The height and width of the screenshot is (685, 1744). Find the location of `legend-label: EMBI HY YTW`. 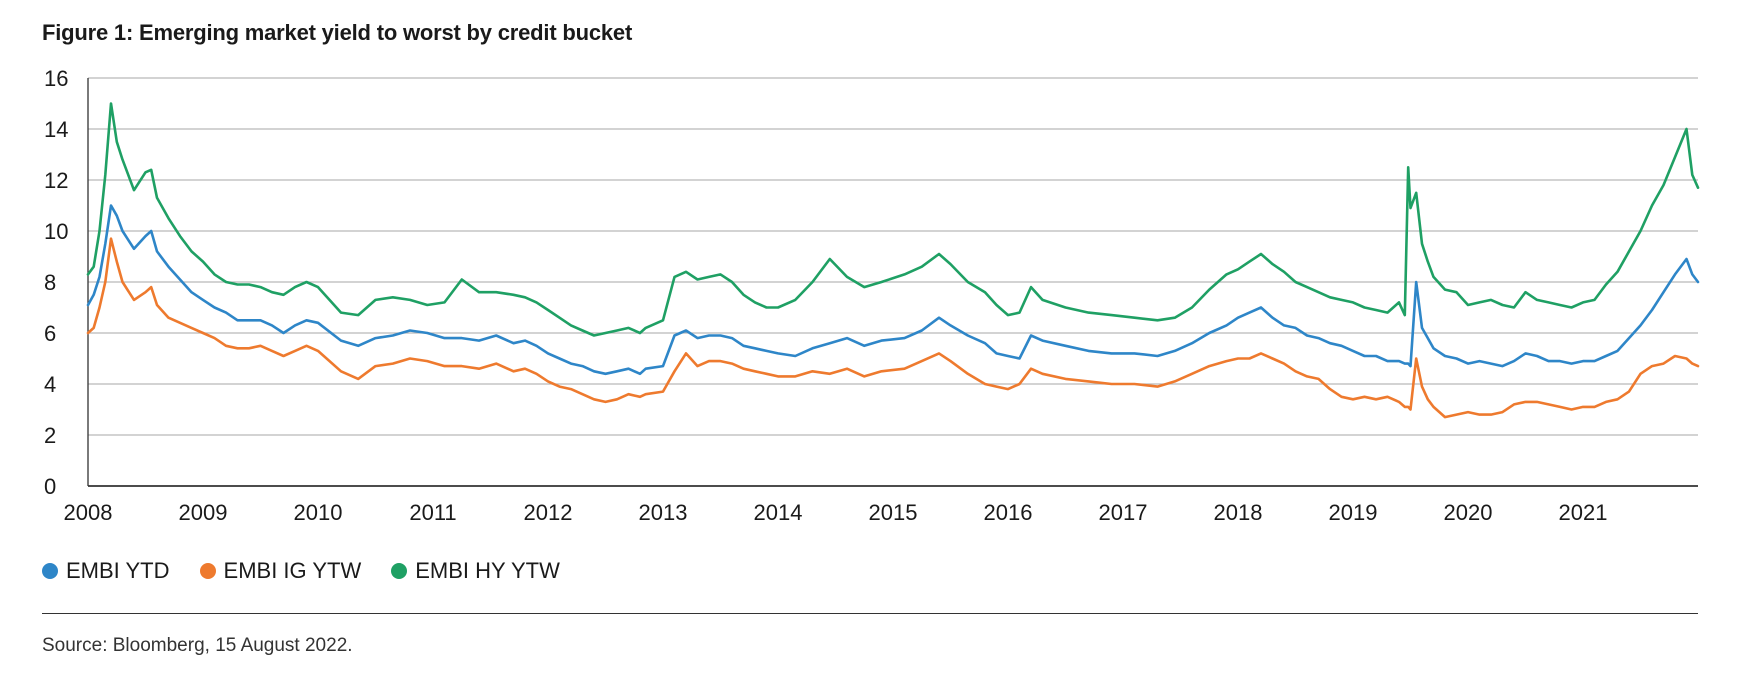

legend-label: EMBI HY YTW is located at coordinates (487, 570).